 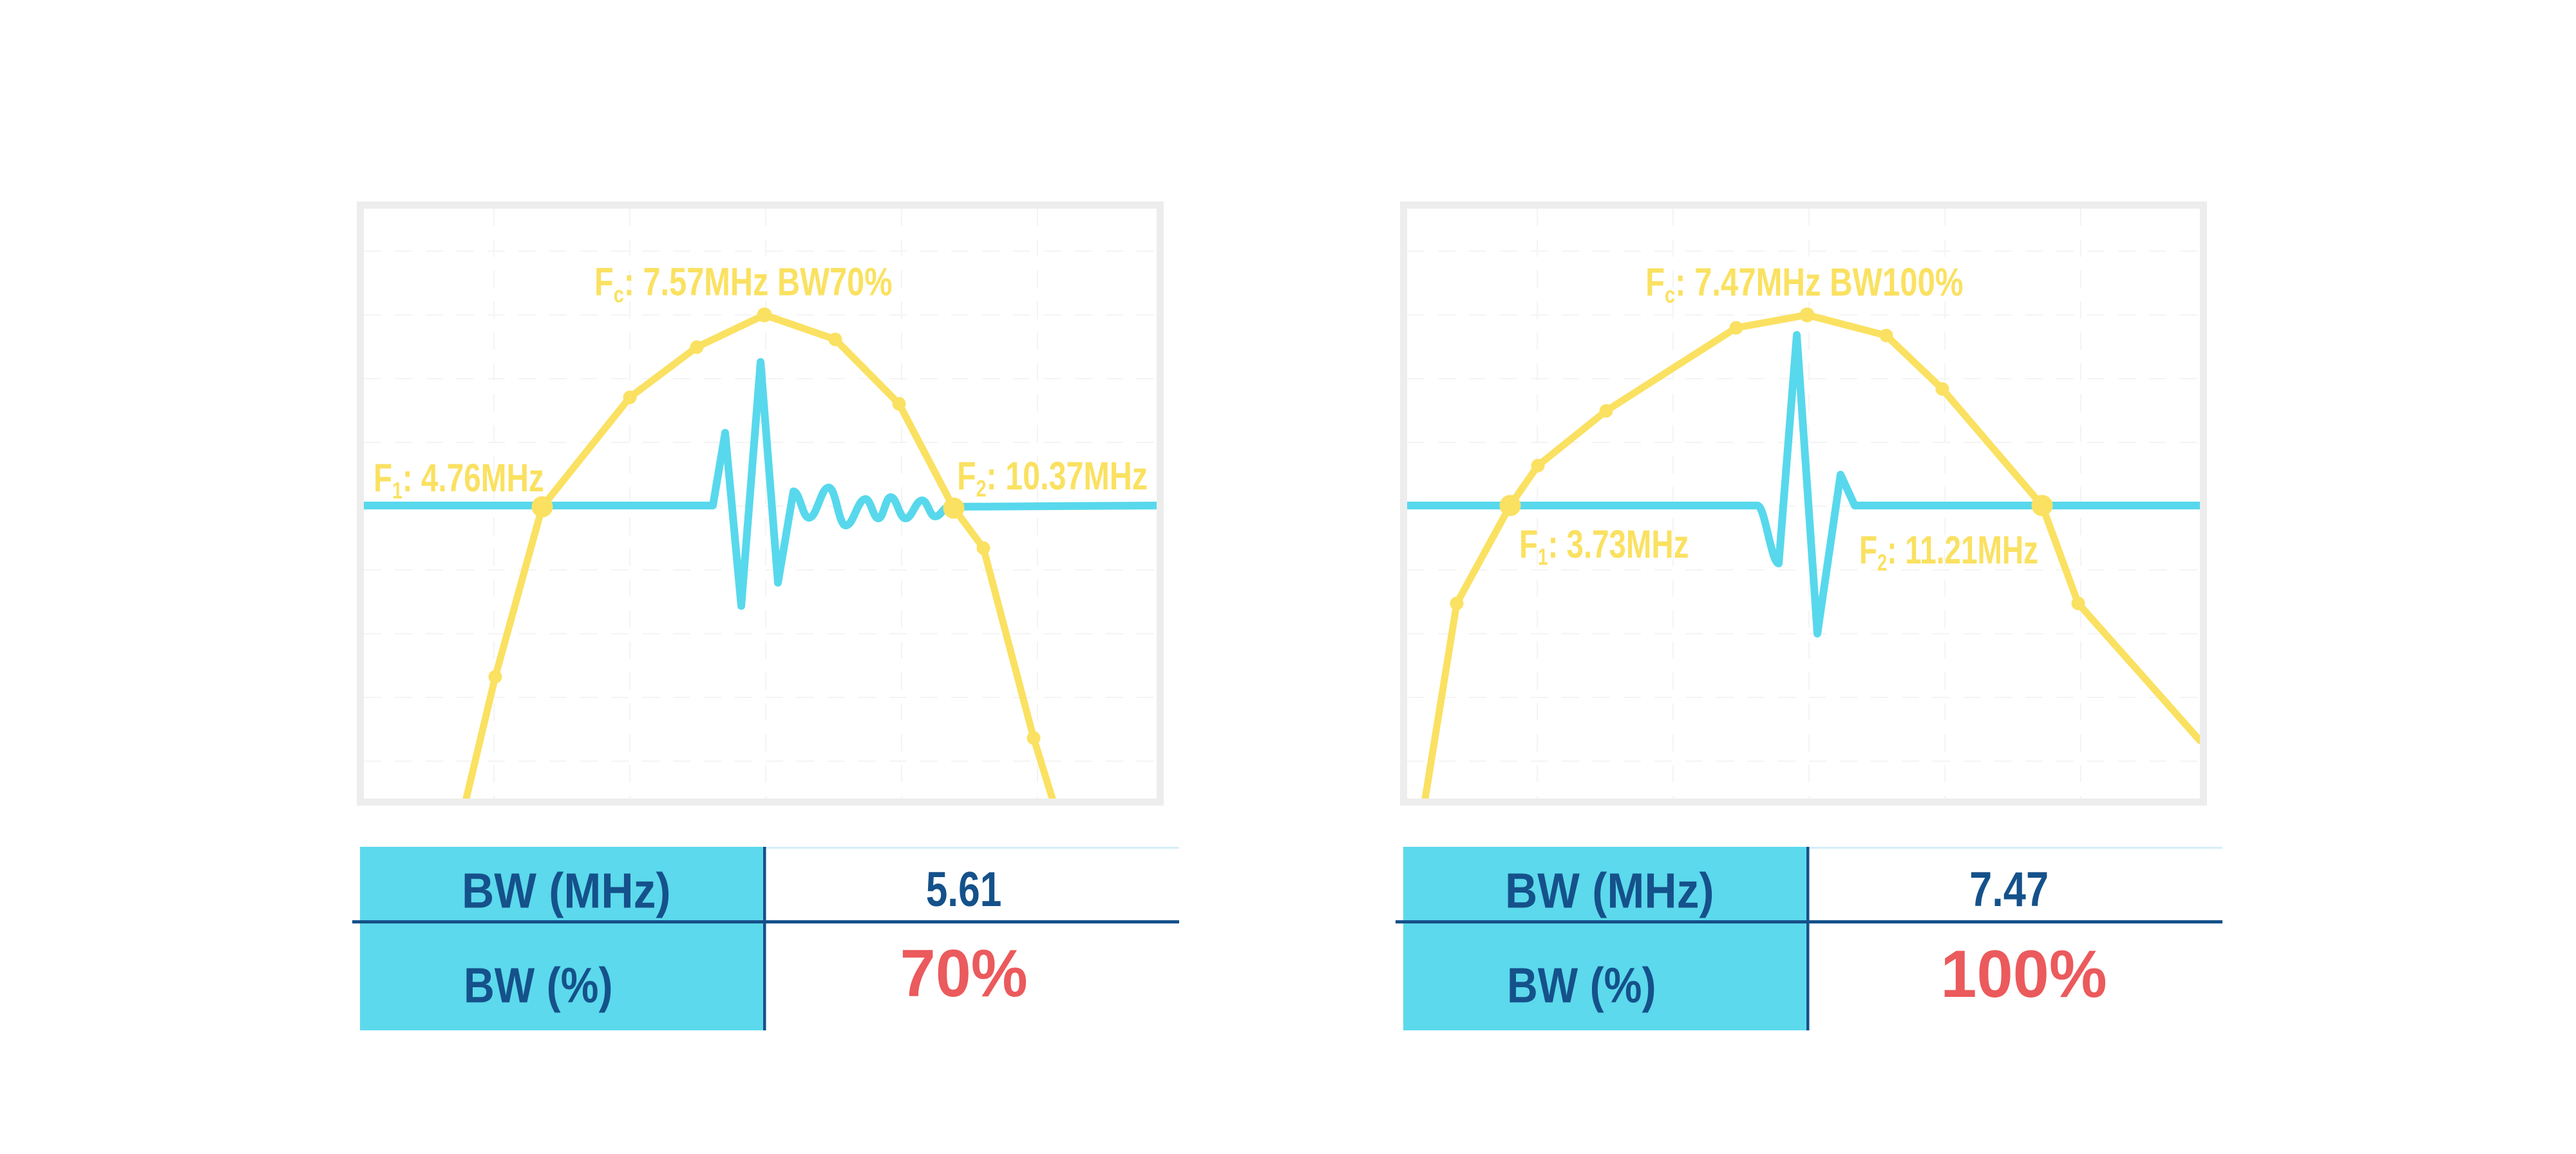 What do you see at coordinates (1805, 284) in the screenshot?
I see `svg-text: Fc: 7.47MHz BW100%` at bounding box center [1805, 284].